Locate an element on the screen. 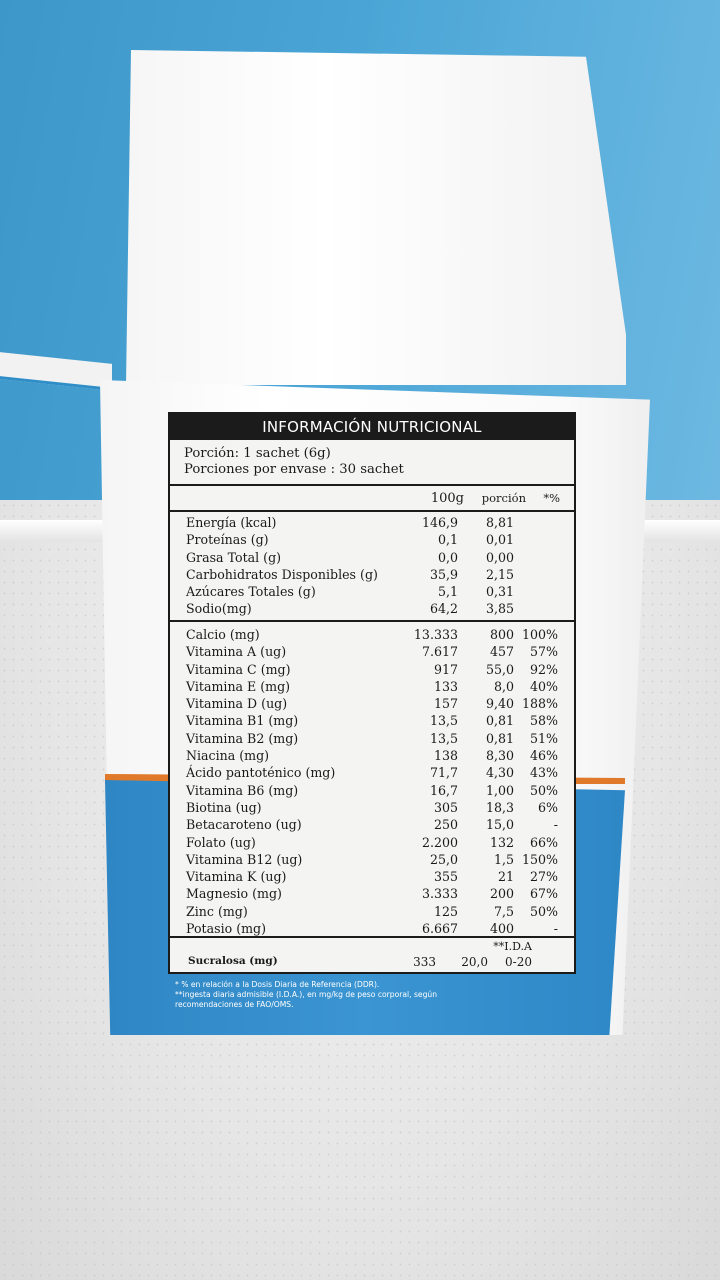 This screenshot has height=1280, width=720. nutrient-per-serving: 7,5 is located at coordinates (503, 911).